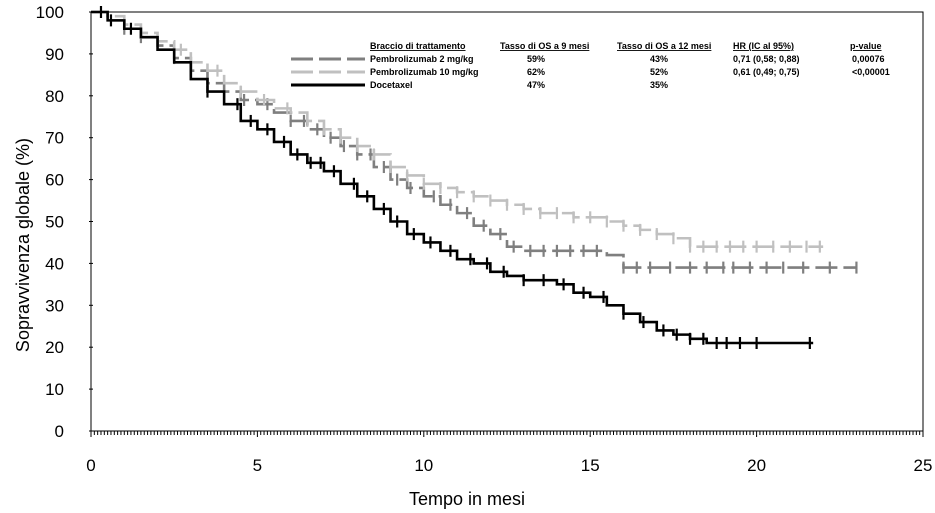 This screenshot has height=513, width=935. What do you see at coordinates (23, 245) in the screenshot?
I see `y-axis-title: Sopravvivenza globale (%)` at bounding box center [23, 245].